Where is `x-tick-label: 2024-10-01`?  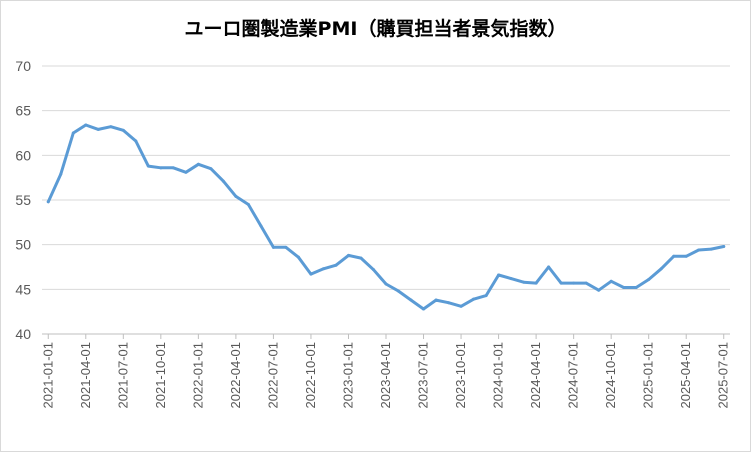 x-tick-label: 2024-10-01 is located at coordinates (610, 375).